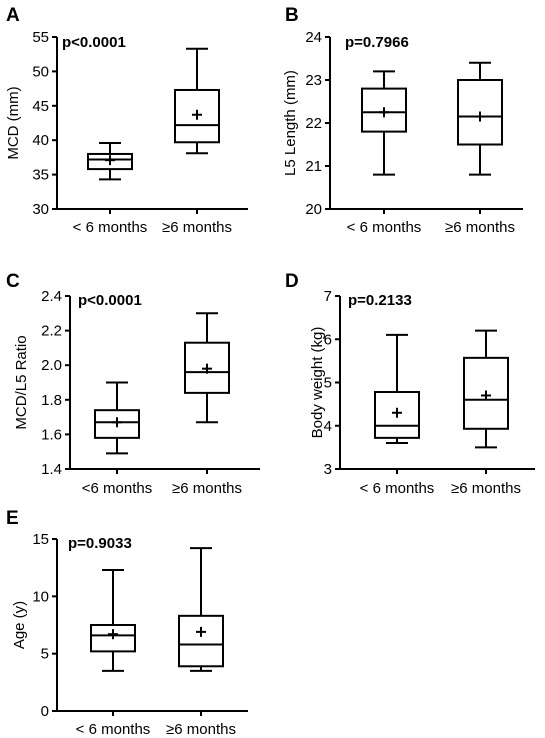  Describe the element at coordinates (292, 281) in the screenshot. I see `panel-letter: D` at that location.